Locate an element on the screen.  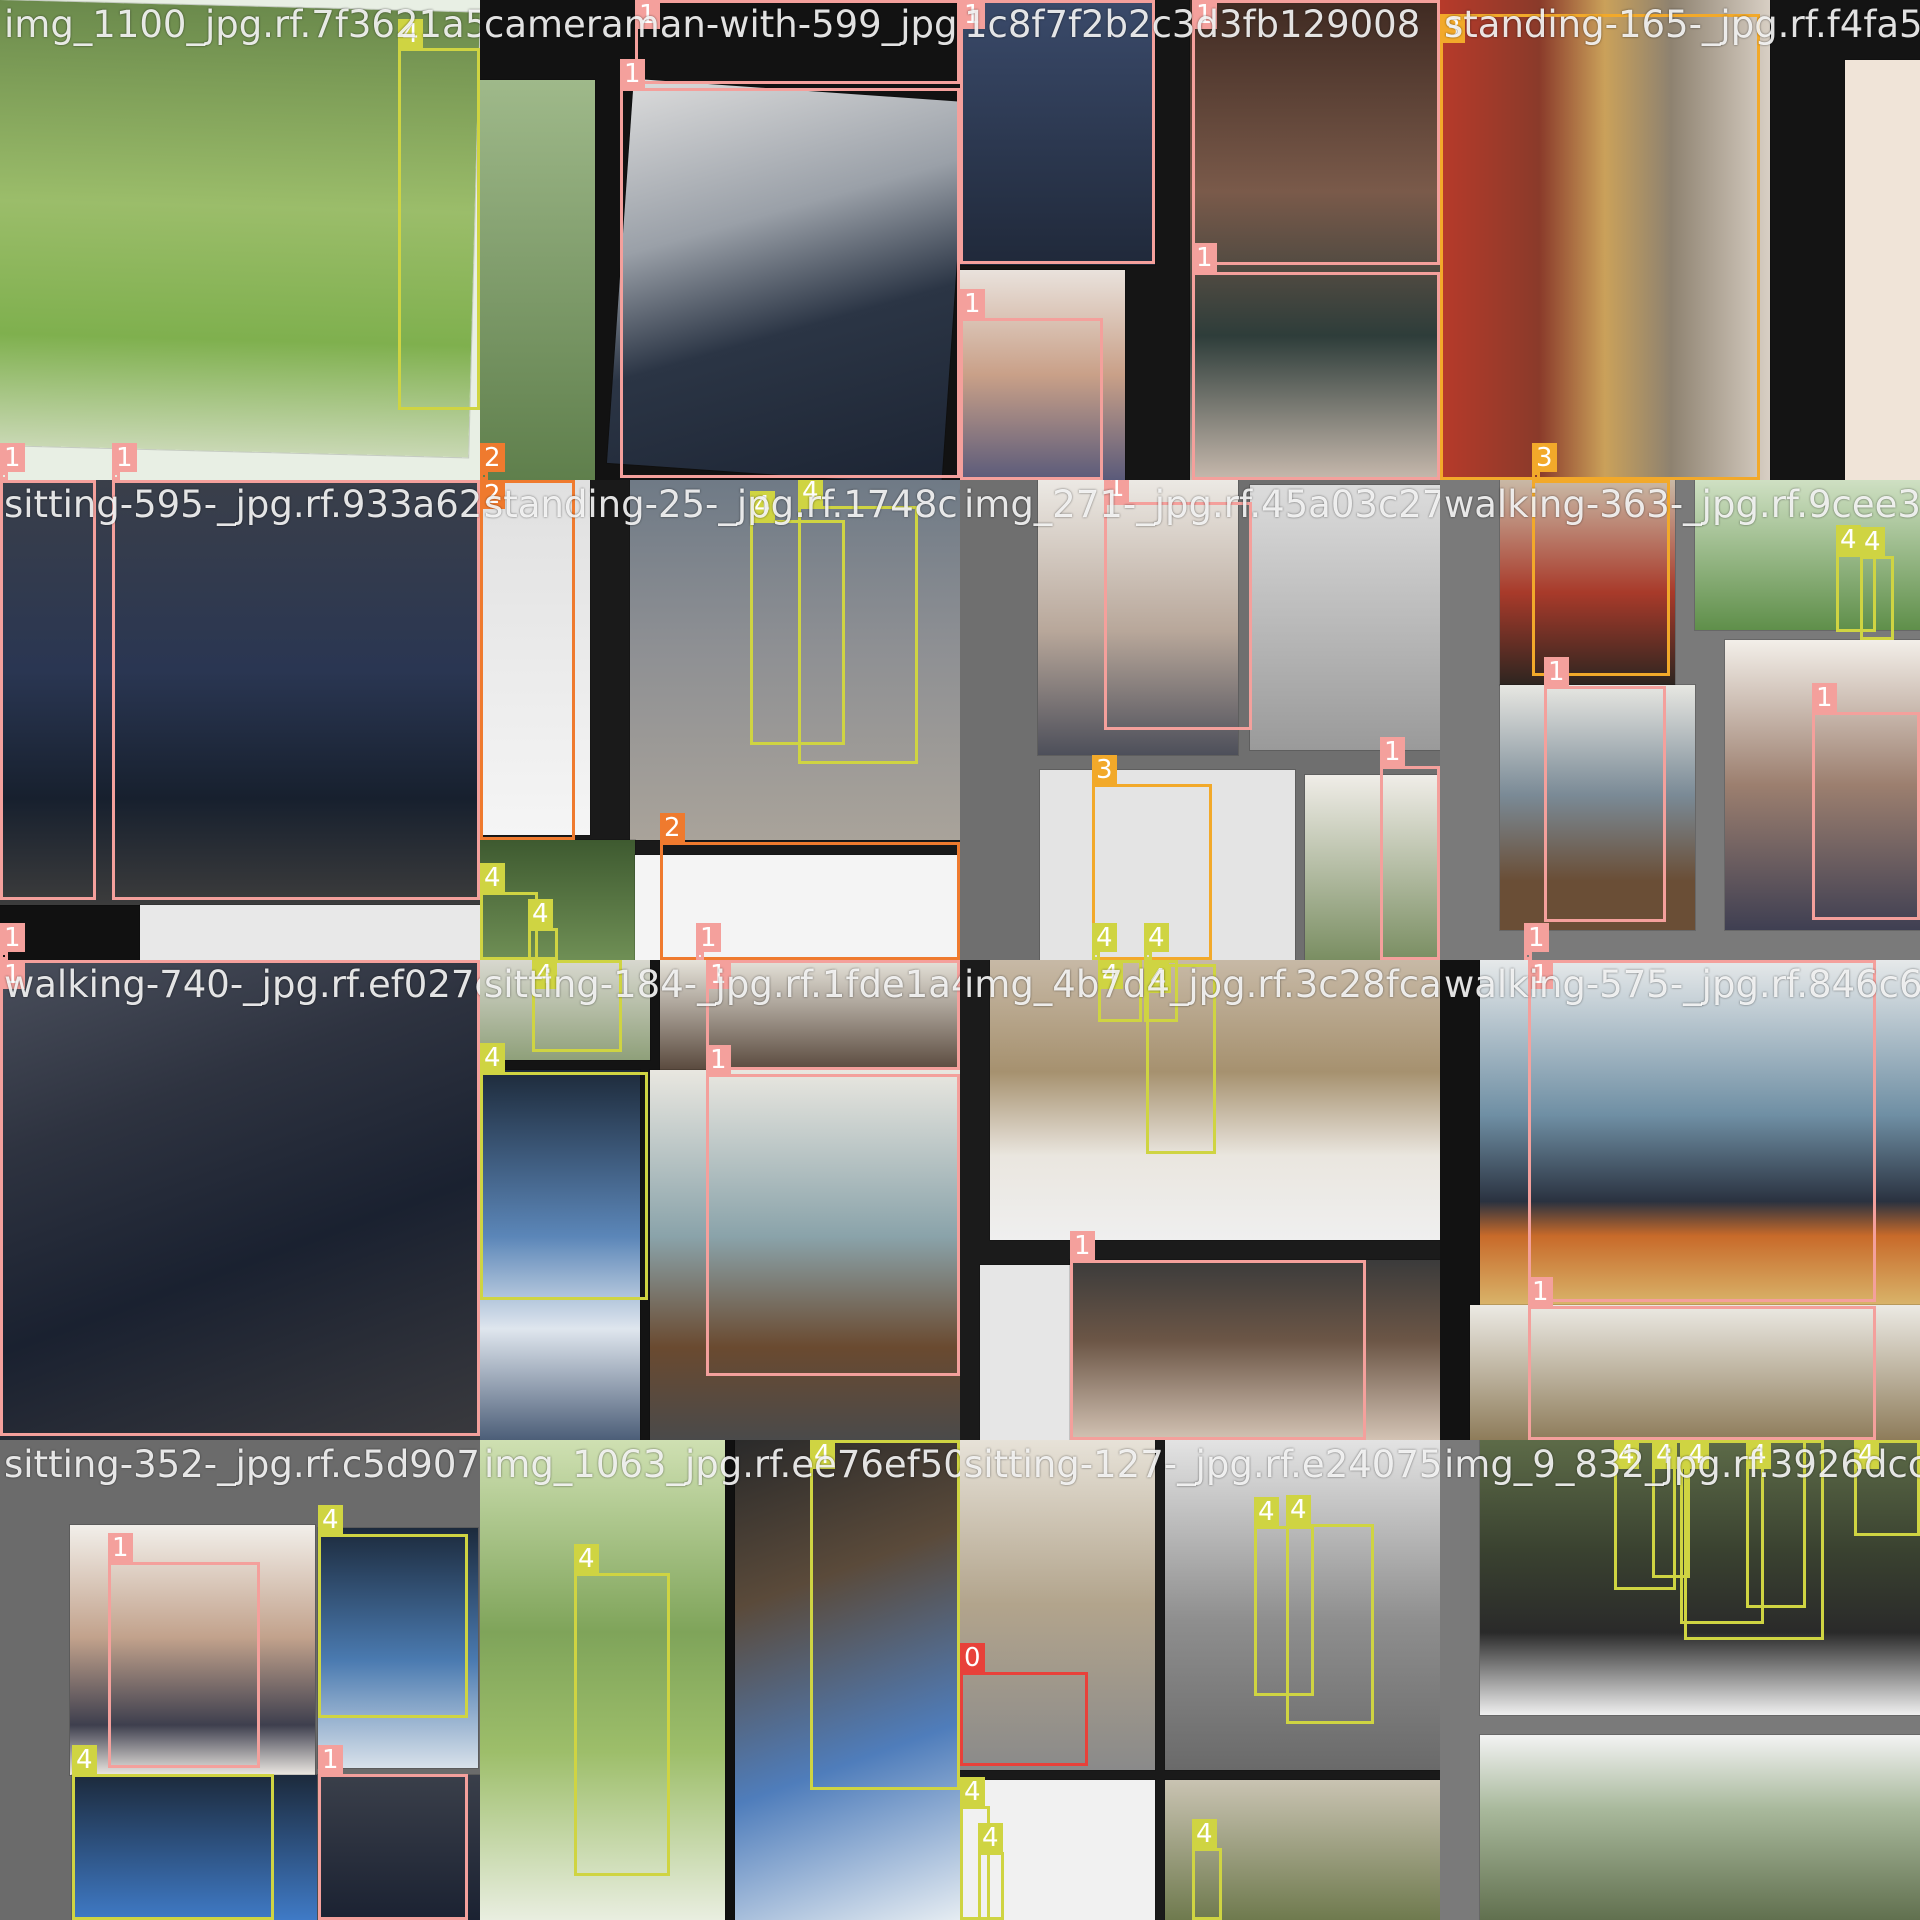
tile-filename: walking-363-_jpg.rf.9cee3 is located at coordinates (1682, 504).